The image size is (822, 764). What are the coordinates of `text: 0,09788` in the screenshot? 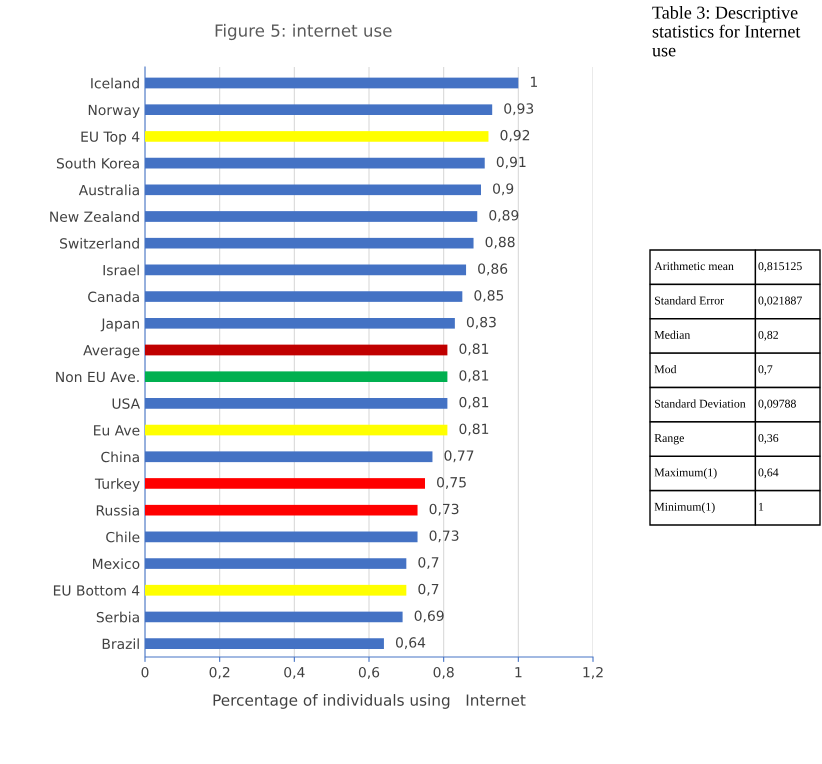 It's located at (777, 405).